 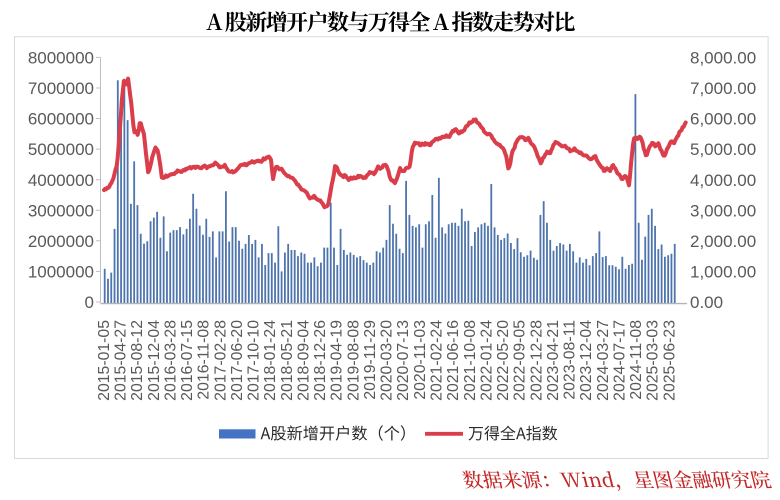 What do you see at coordinates (237, 360) in the screenshot?
I see `svg-text: 2017-06-20` at bounding box center [237, 360].